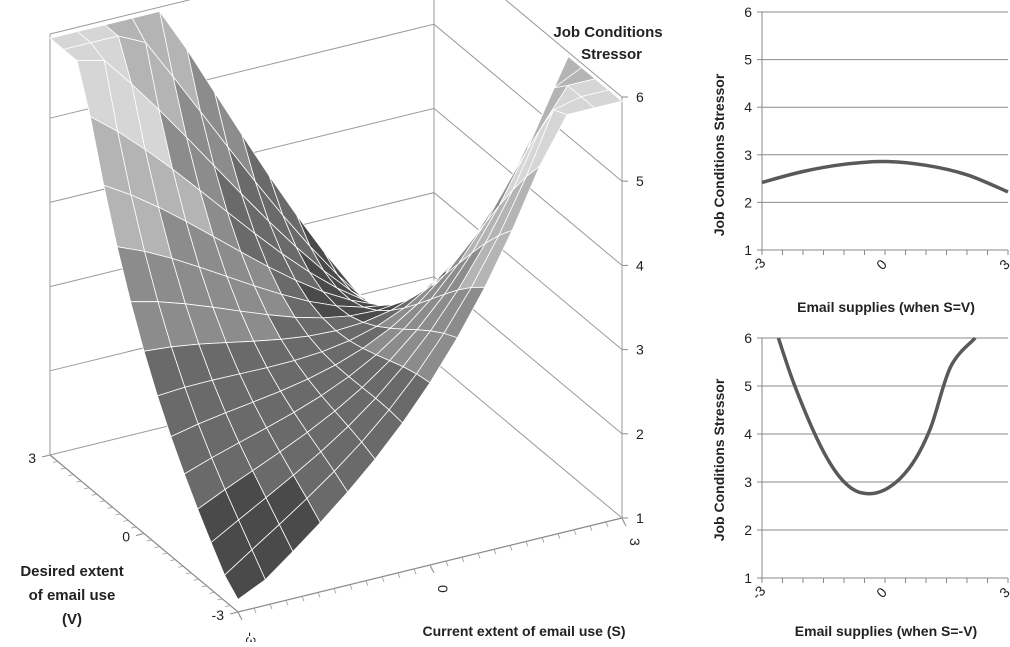 The width and height of the screenshot is (1010, 647). I want to click on y-tick-label: 0, so click(126, 537).